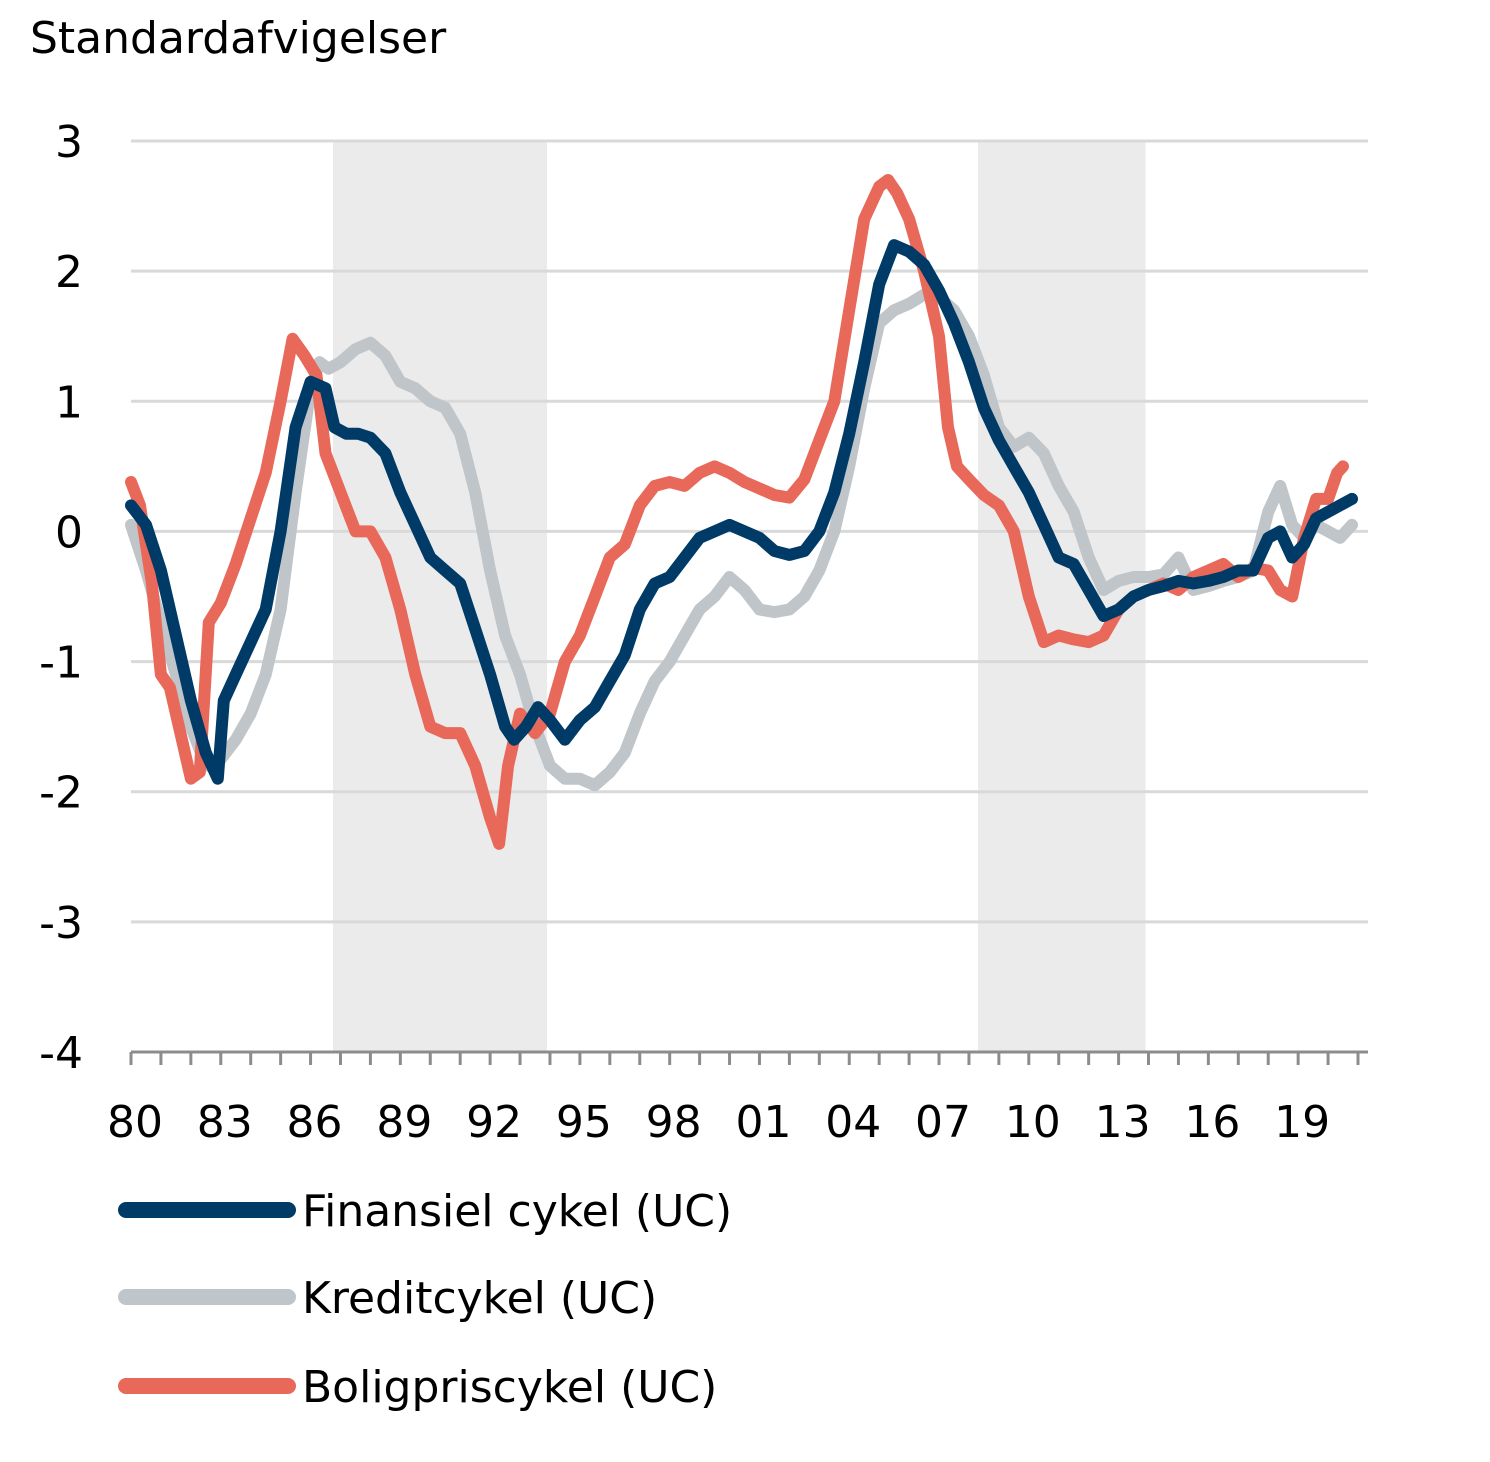 Image resolution: width=1490 pixels, height=1462 pixels. What do you see at coordinates (509, 1387) in the screenshot?
I see `legend-label-3: Boligpriscykel (UC)` at bounding box center [509, 1387].